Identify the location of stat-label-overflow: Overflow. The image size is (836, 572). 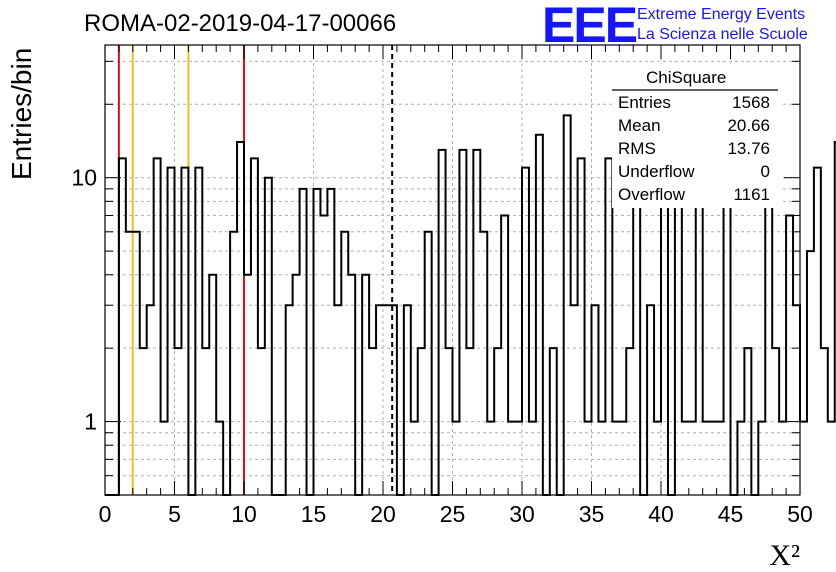
(652, 194).